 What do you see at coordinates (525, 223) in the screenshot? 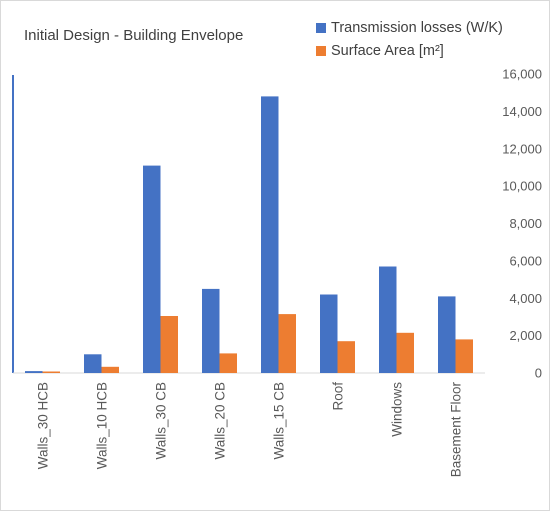
I see `y-tick-label: 8,000` at bounding box center [525, 223].